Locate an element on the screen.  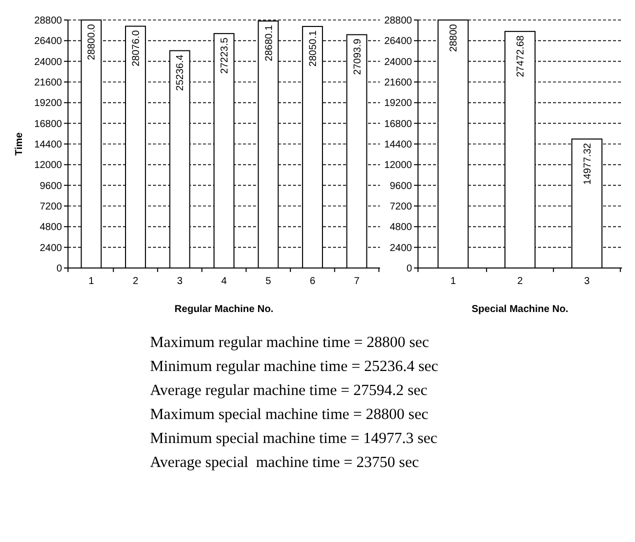
data-label: 28800.0 is located at coordinates (92, 42).